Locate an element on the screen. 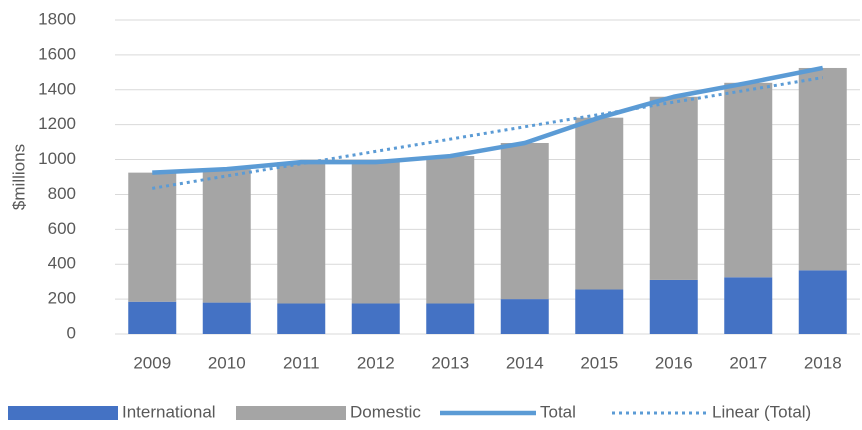 This screenshot has width=862, height=430. x-tick-label: 2018 is located at coordinates (823, 362).